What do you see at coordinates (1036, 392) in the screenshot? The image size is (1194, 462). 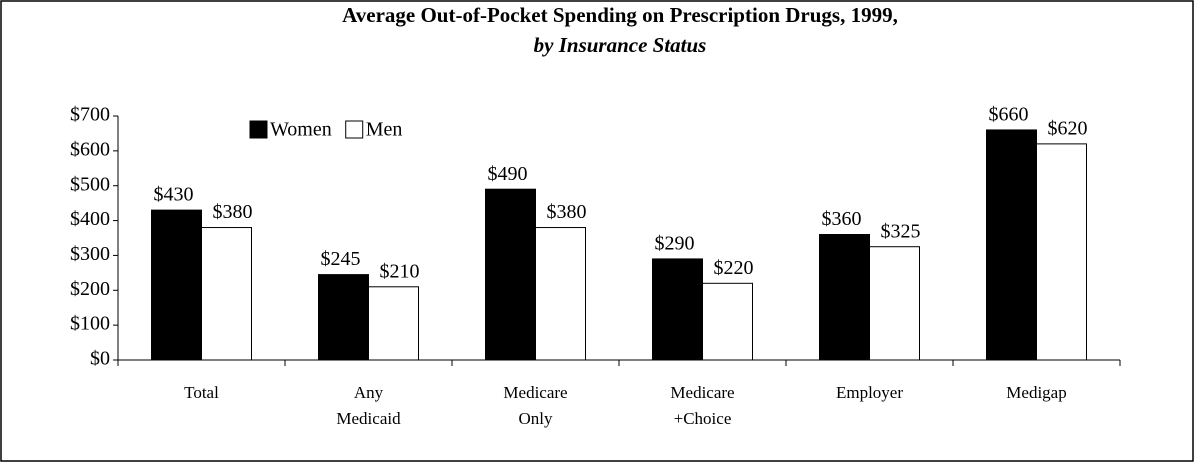 I see `x-tick-label: Medigap` at bounding box center [1036, 392].